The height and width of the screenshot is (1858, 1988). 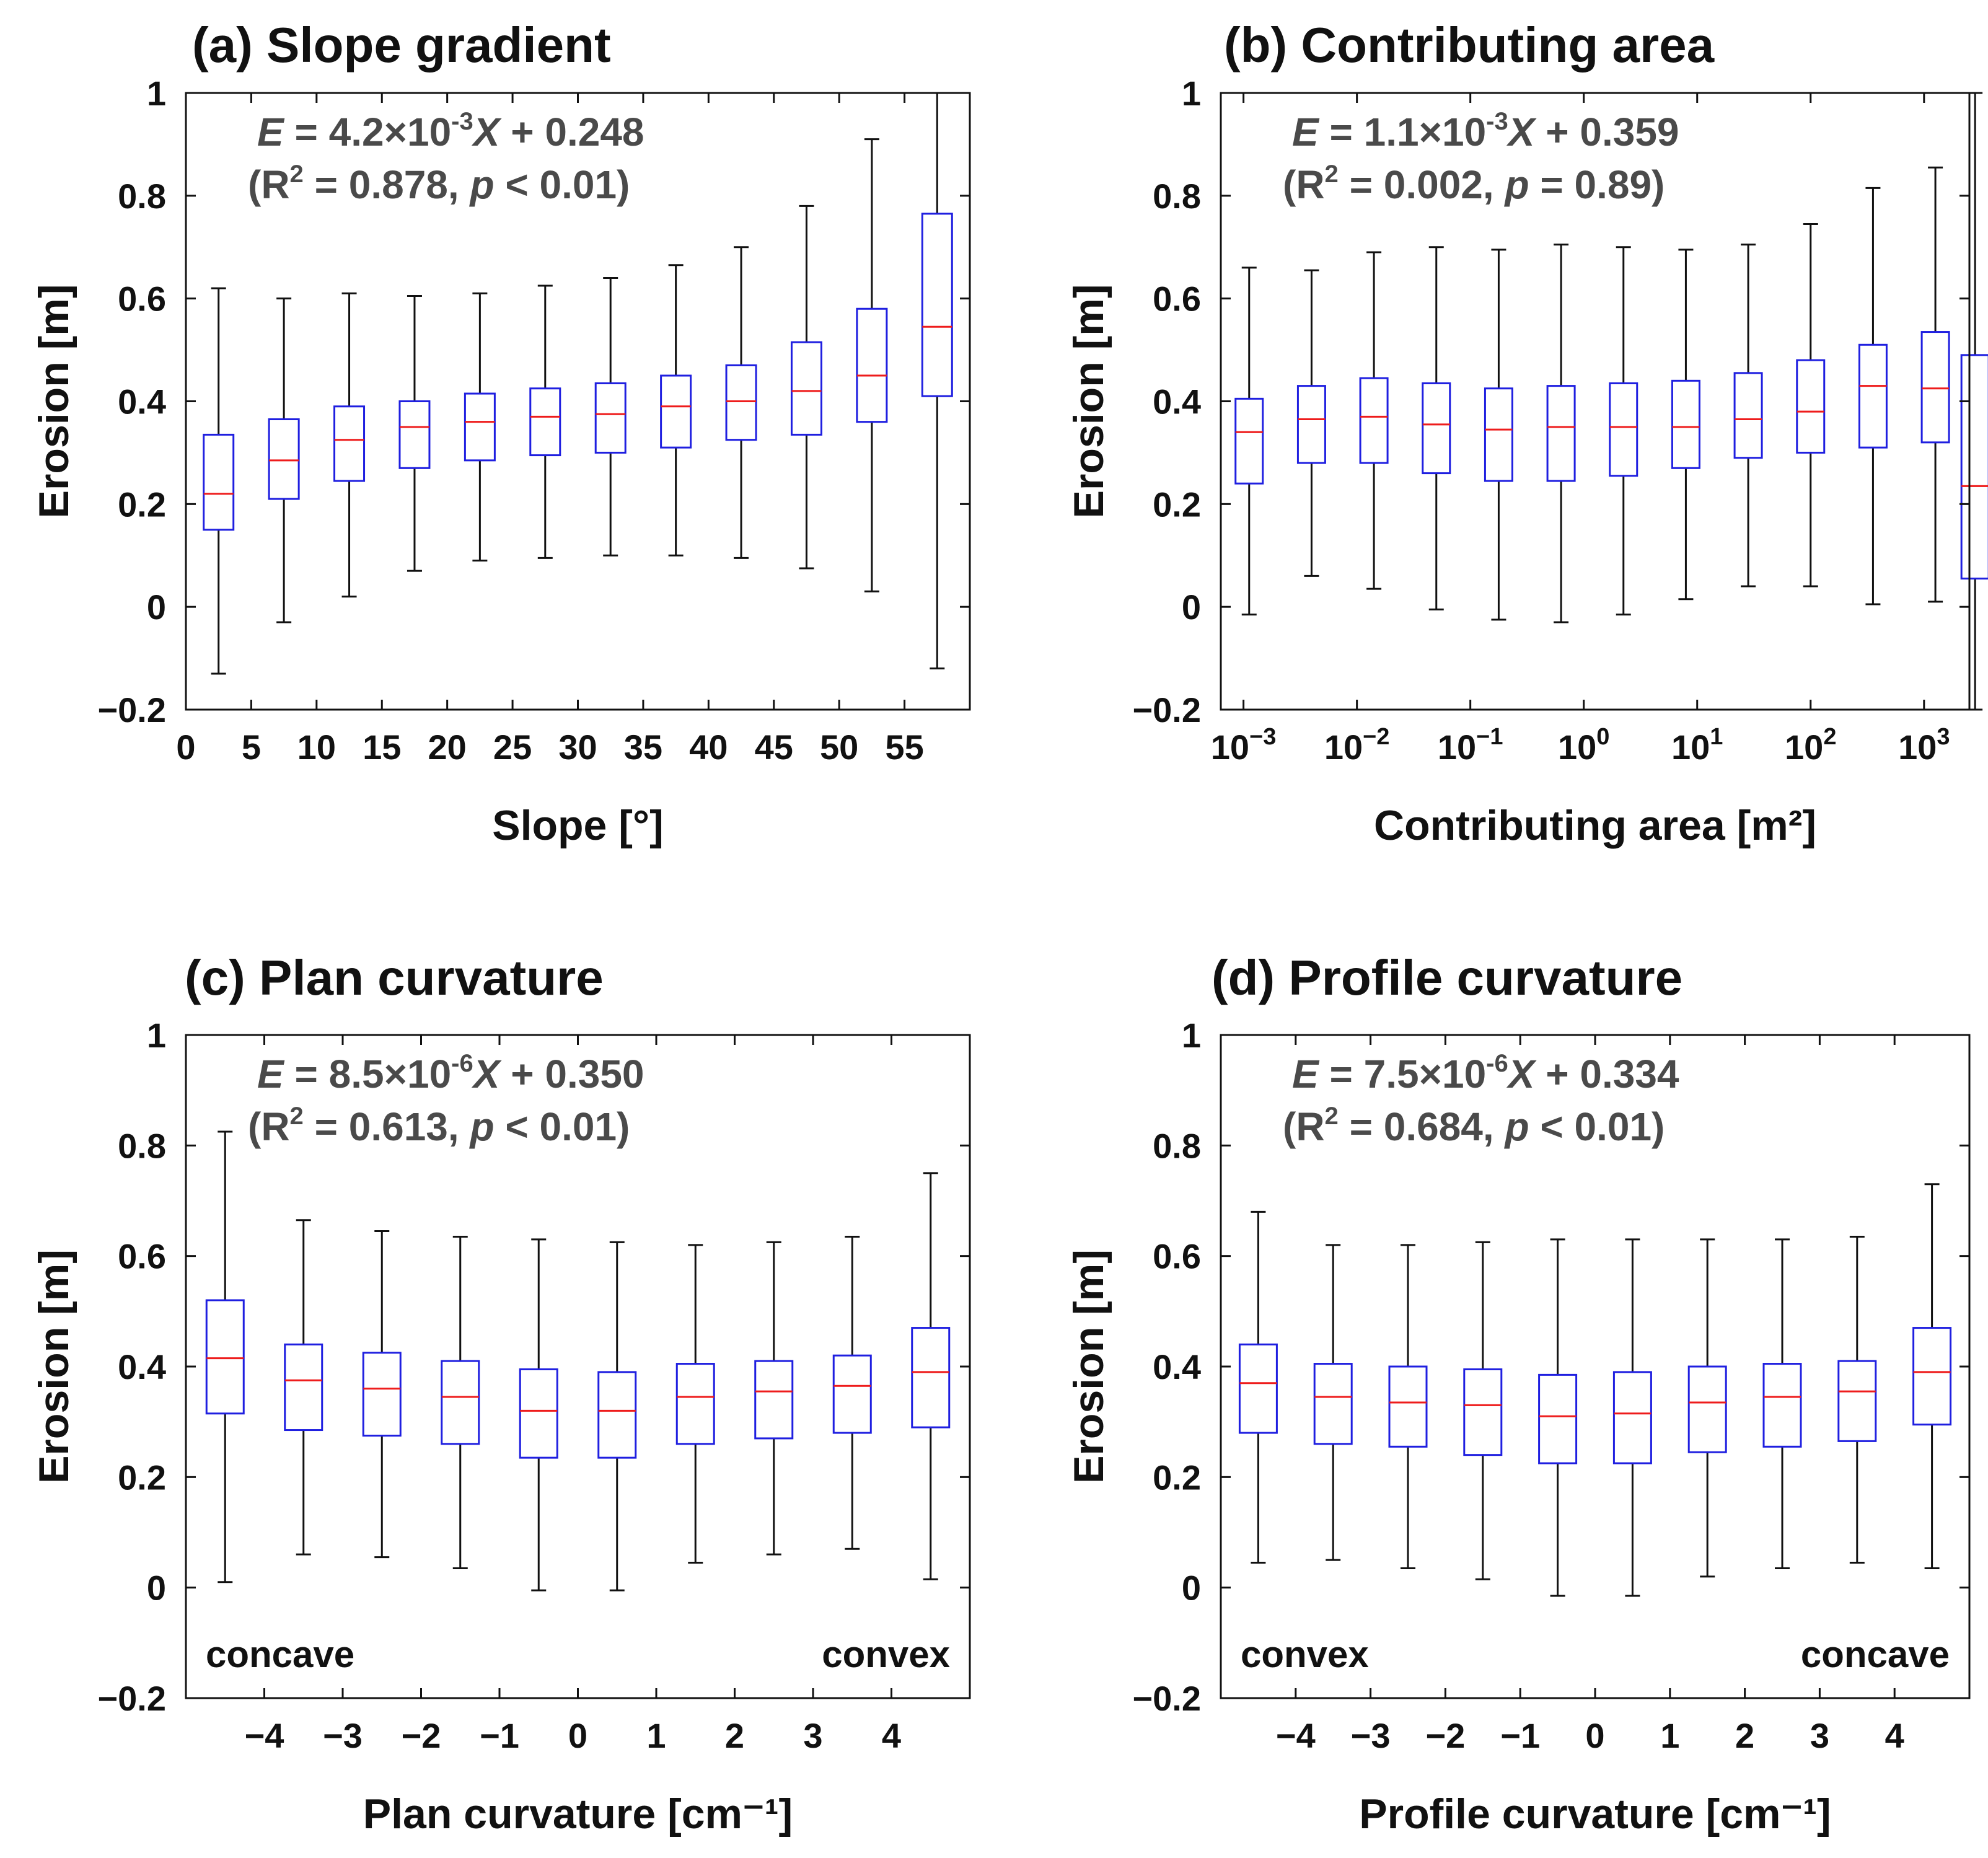 I want to click on x-tick-label: 30, so click(x=577, y=747).